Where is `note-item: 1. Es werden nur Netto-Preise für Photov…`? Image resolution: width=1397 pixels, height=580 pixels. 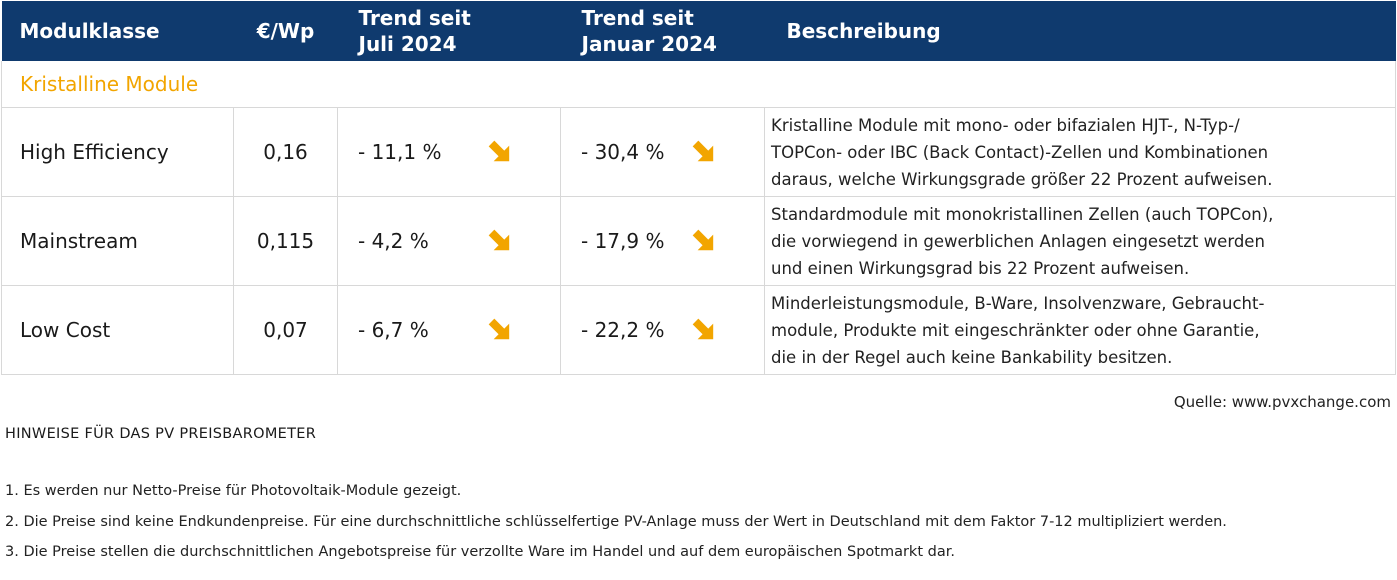 note-item: 1. Es werden nur Netto-Preise für Photov… is located at coordinates (233, 491).